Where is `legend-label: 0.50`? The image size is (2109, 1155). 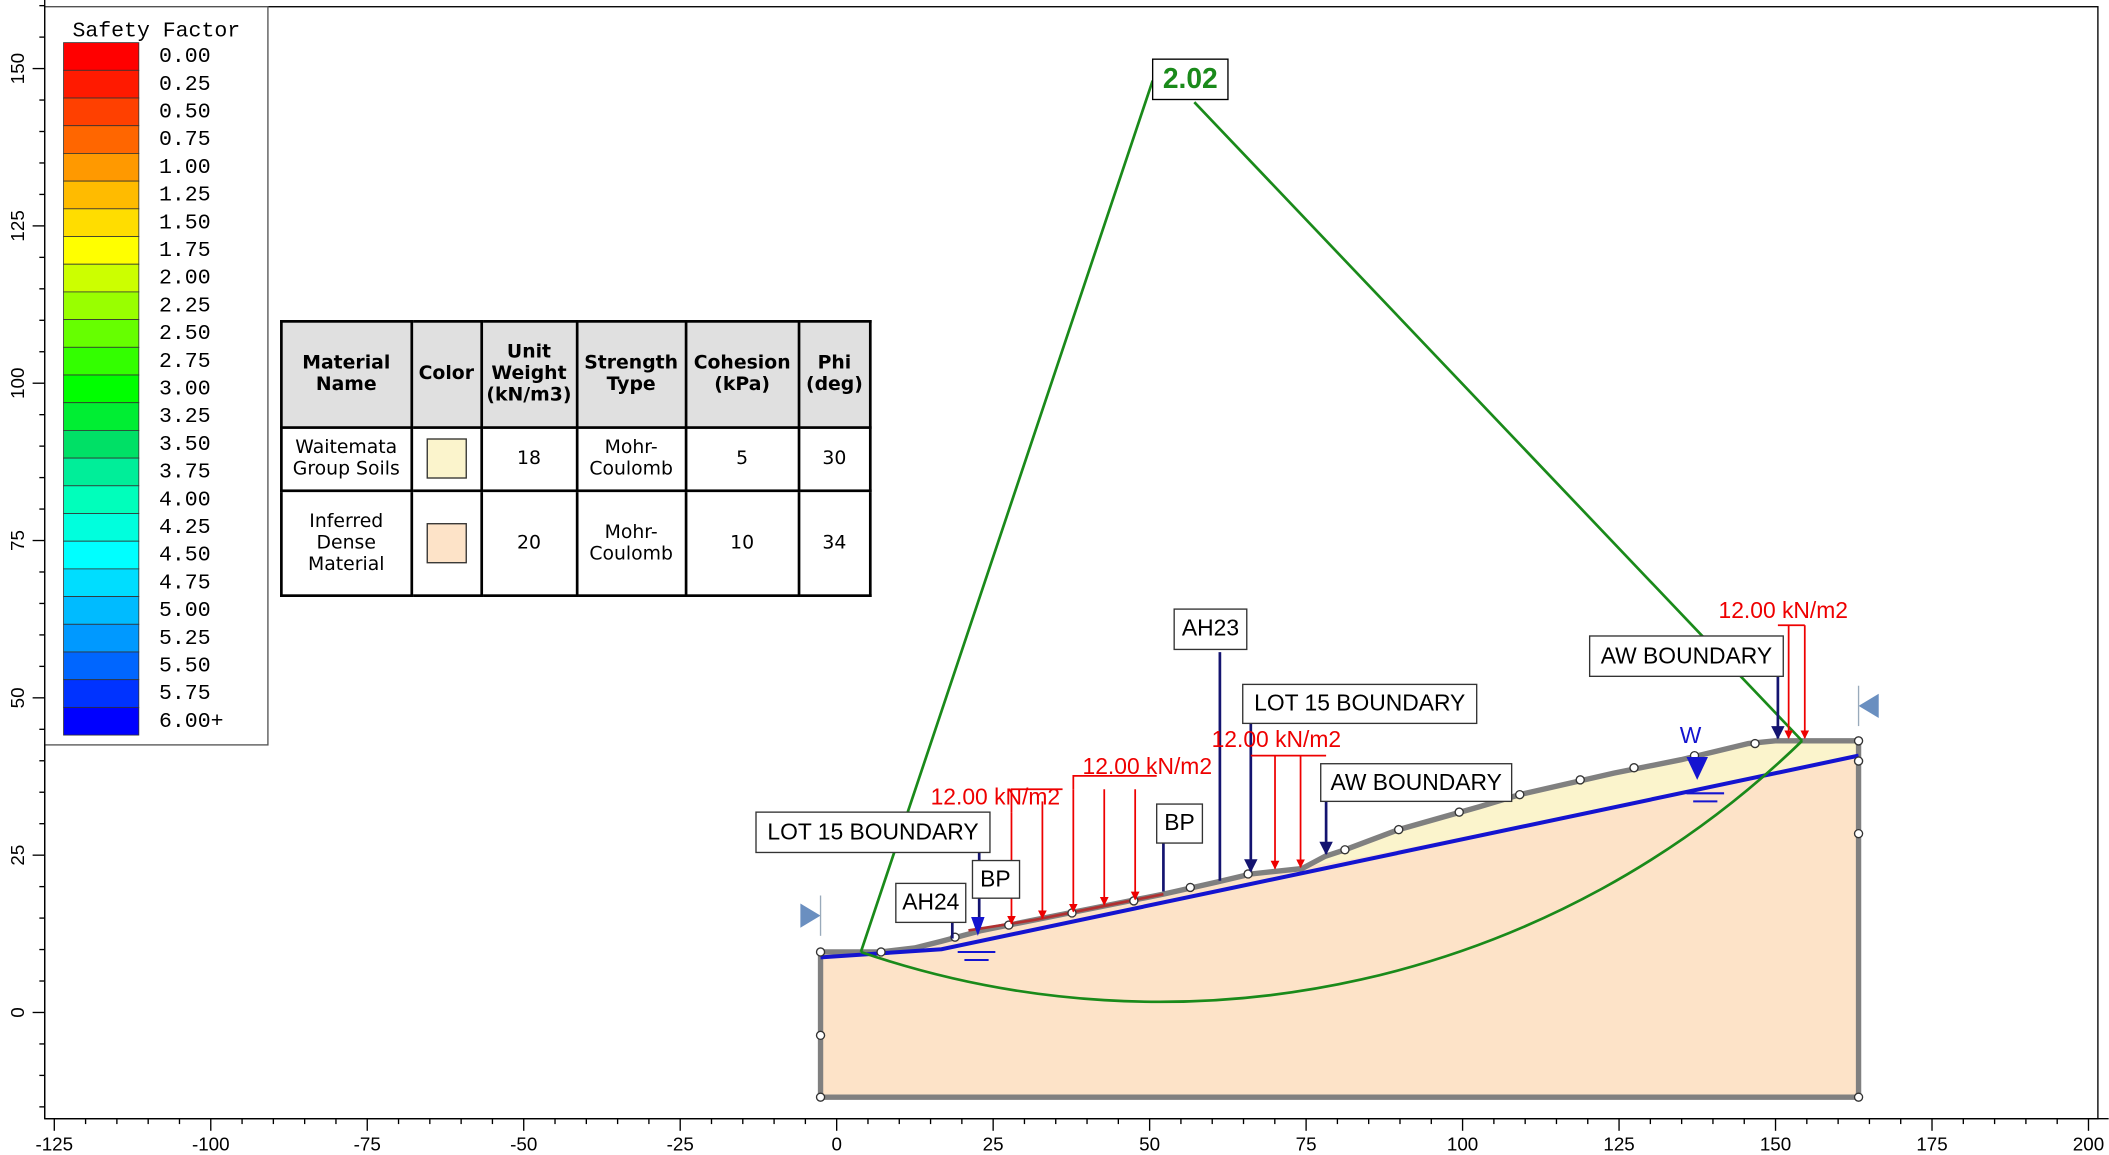 legend-label: 0.50 is located at coordinates (185, 113).